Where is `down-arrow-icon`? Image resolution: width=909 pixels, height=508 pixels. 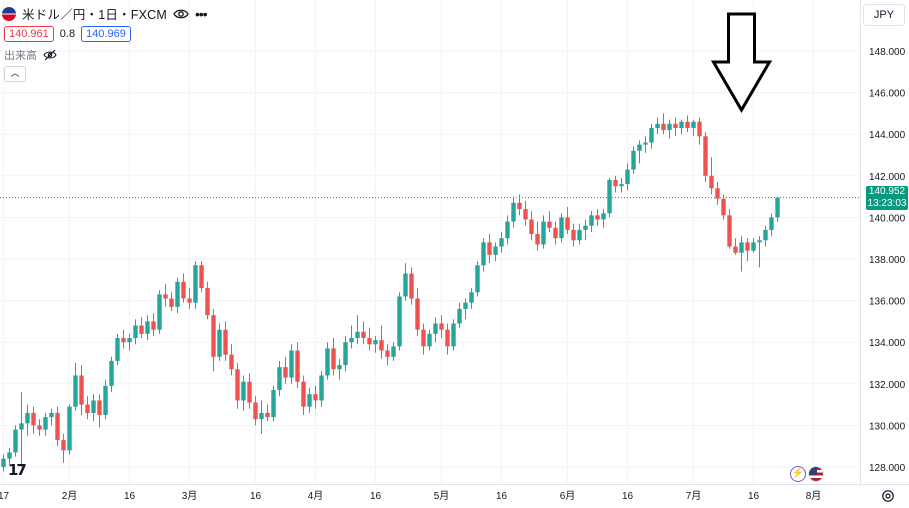
down-arrow-icon is located at coordinates (741, 62).